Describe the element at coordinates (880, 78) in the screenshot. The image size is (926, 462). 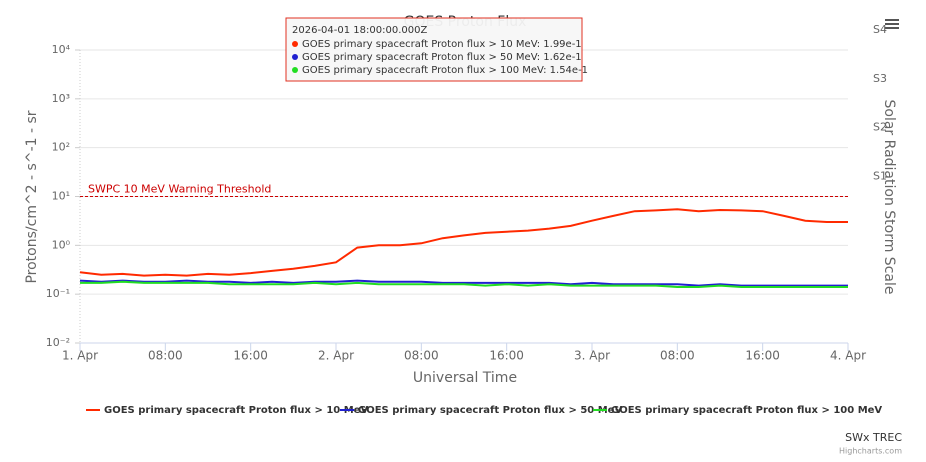
I see `y2-tick-label: S3` at that location.